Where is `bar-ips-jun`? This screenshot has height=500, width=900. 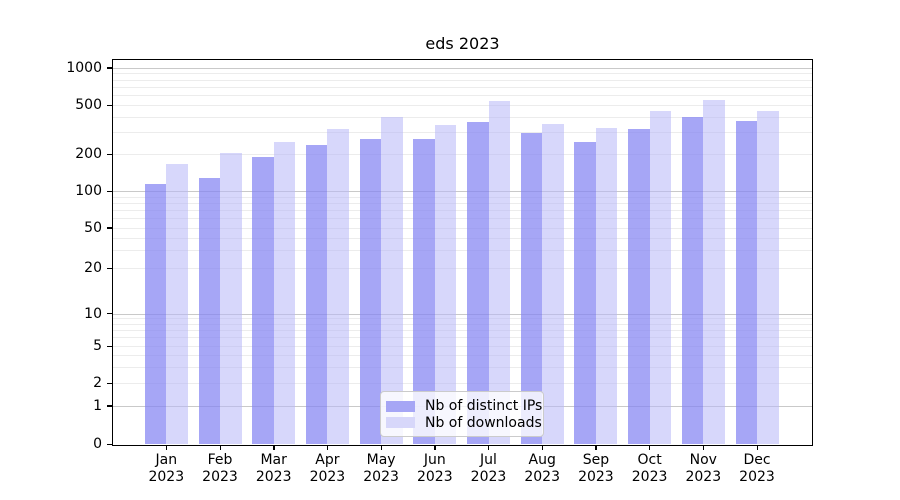
bar-ips-jun is located at coordinates (424, 291).